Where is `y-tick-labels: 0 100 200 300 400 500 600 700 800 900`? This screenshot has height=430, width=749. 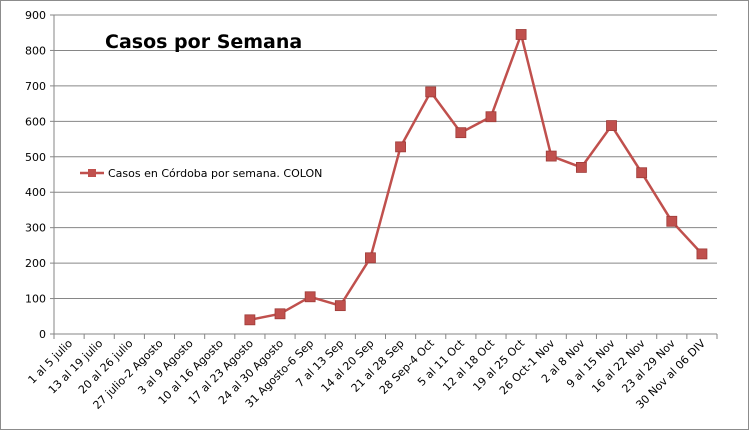 y-tick-labels: 0 100 200 300 400 500 600 700 800 900 is located at coordinates (35, 175).